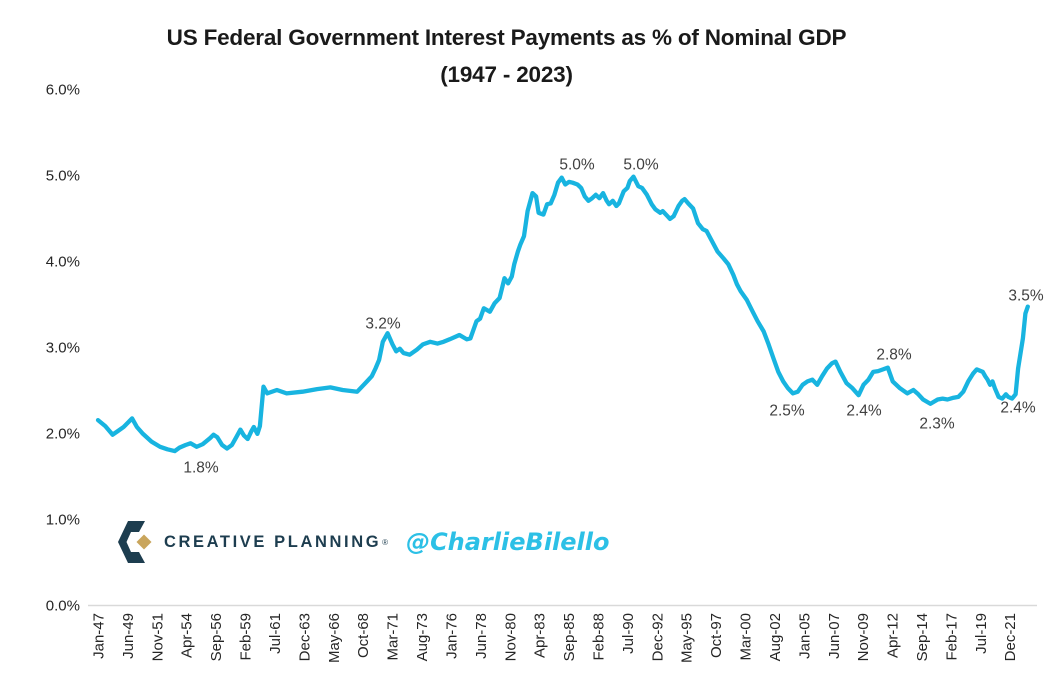  I want to click on y-axis-tick-label: 3.0%, so click(63, 348).